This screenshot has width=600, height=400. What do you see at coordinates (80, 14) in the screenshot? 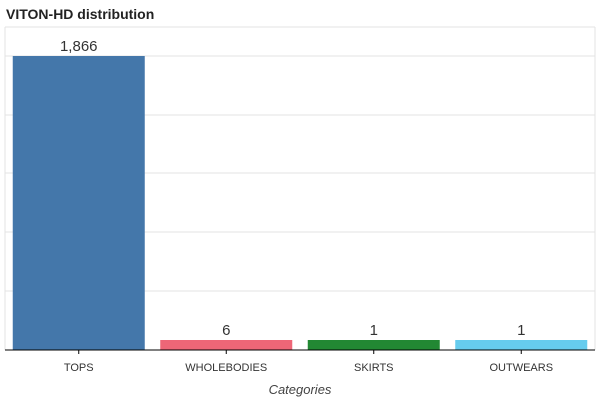
I see `chart-title: VITON-HD distribution` at bounding box center [80, 14].